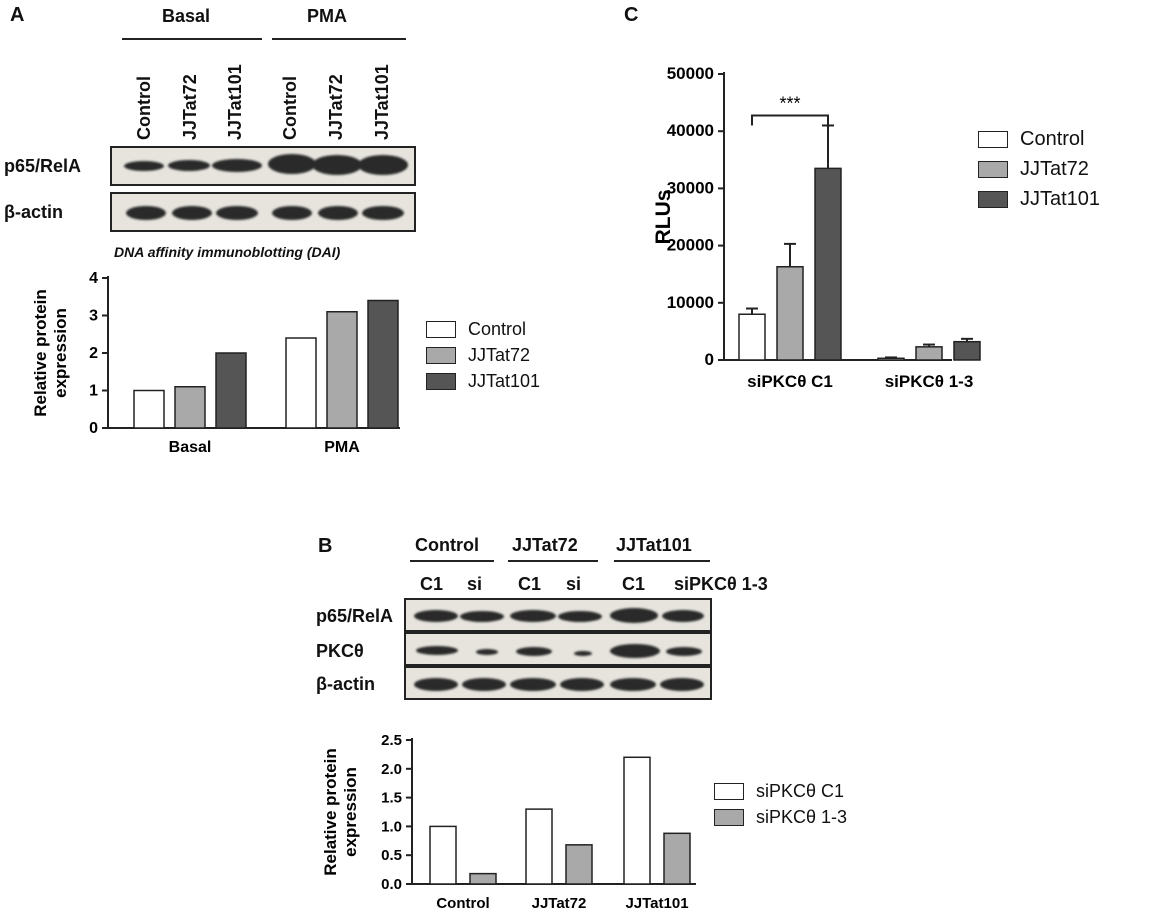 This screenshot has height=918, width=1158. Describe the element at coordinates (558, 649) in the screenshot. I see `blot-image-pkc-theta` at that location.